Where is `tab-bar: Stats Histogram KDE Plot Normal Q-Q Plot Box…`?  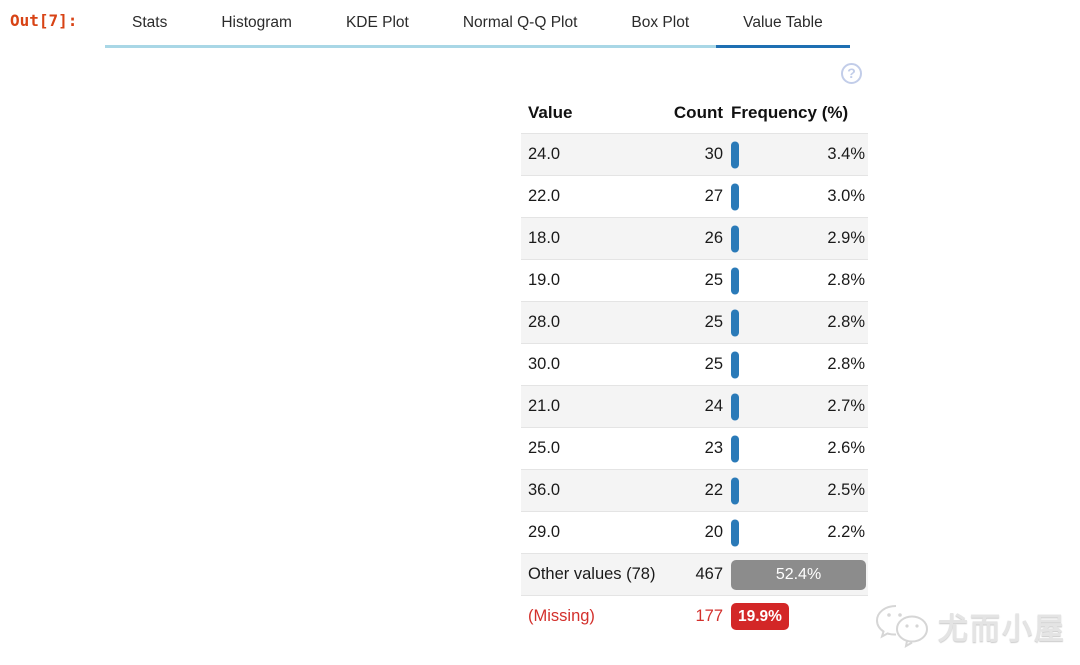
tab-bar: Stats Histogram KDE Plot Normal Q-Q Plot Box… is located at coordinates (477, 24).